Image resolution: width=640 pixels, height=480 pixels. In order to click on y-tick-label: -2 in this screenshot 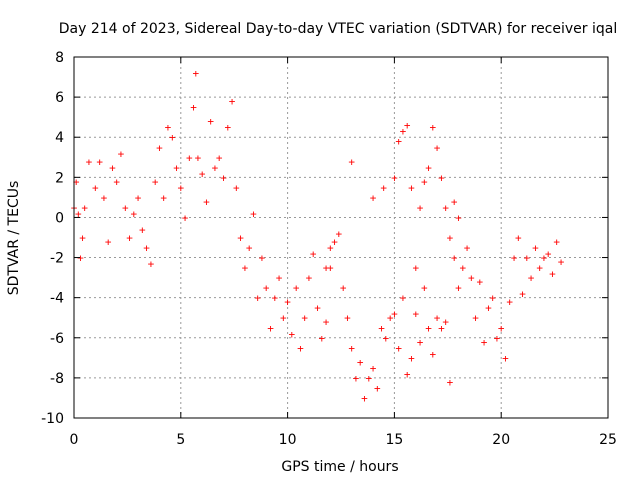, I will do `click(57, 259)`.